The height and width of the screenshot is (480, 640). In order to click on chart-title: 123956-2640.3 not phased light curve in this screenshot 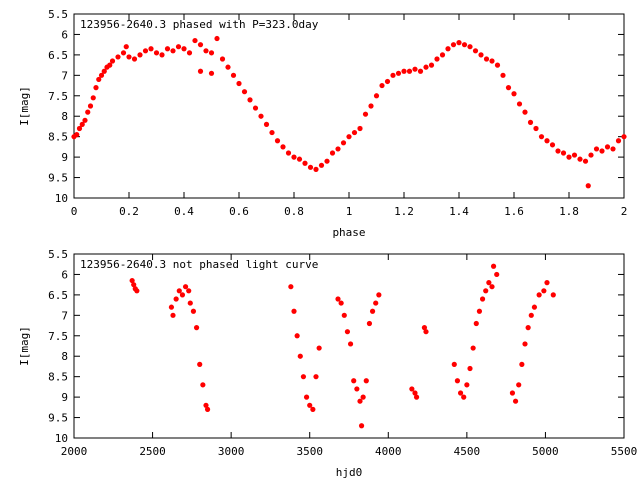, I will do `click(199, 264)`.